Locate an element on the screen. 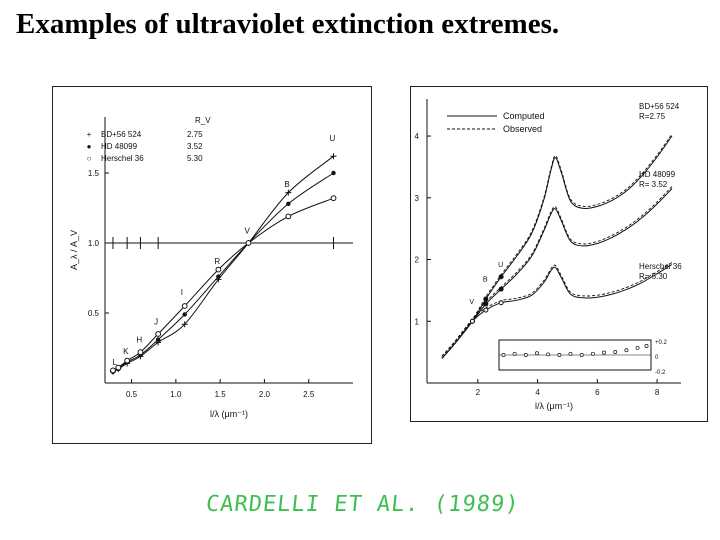 This screenshot has width=720, height=540. legend-entry-value: 2.75 is located at coordinates (195, 134).